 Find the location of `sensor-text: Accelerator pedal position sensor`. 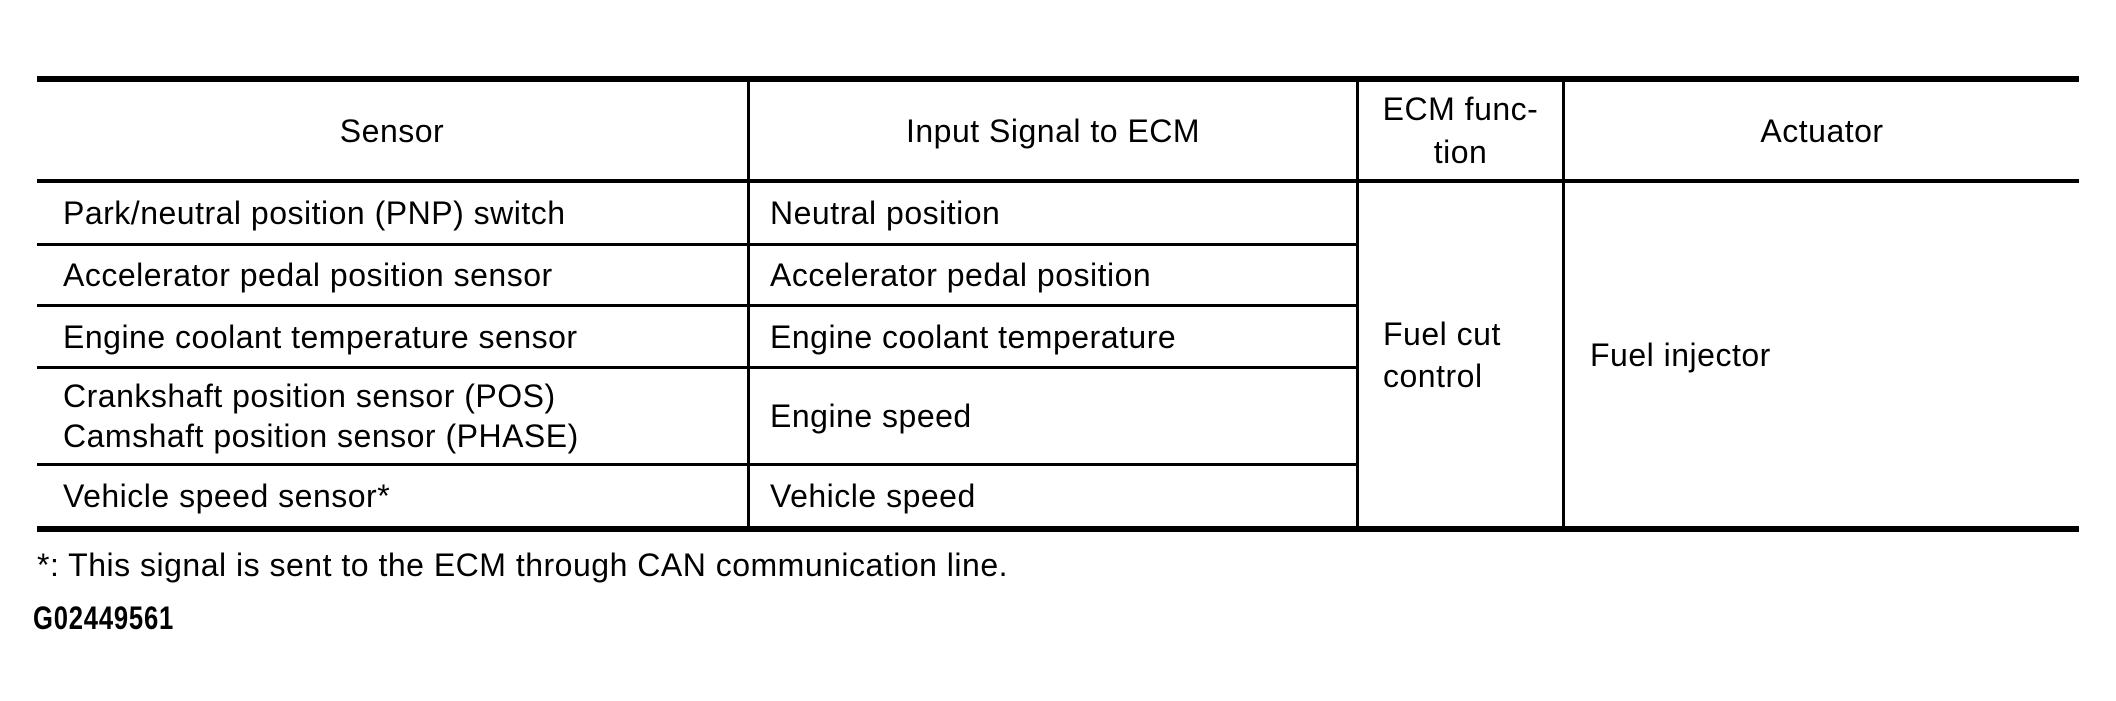

sensor-text: Accelerator pedal position sensor is located at coordinates (308, 275).